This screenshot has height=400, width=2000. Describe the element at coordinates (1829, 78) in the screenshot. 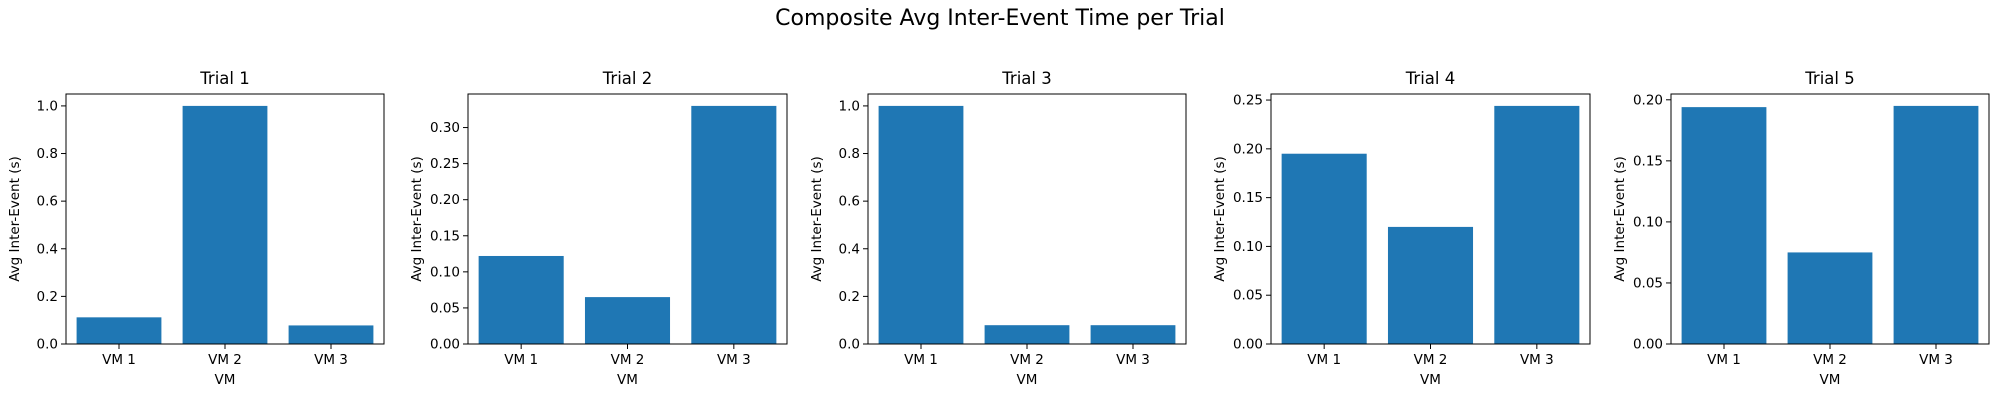

I see `panel-title: Trial 5` at that location.